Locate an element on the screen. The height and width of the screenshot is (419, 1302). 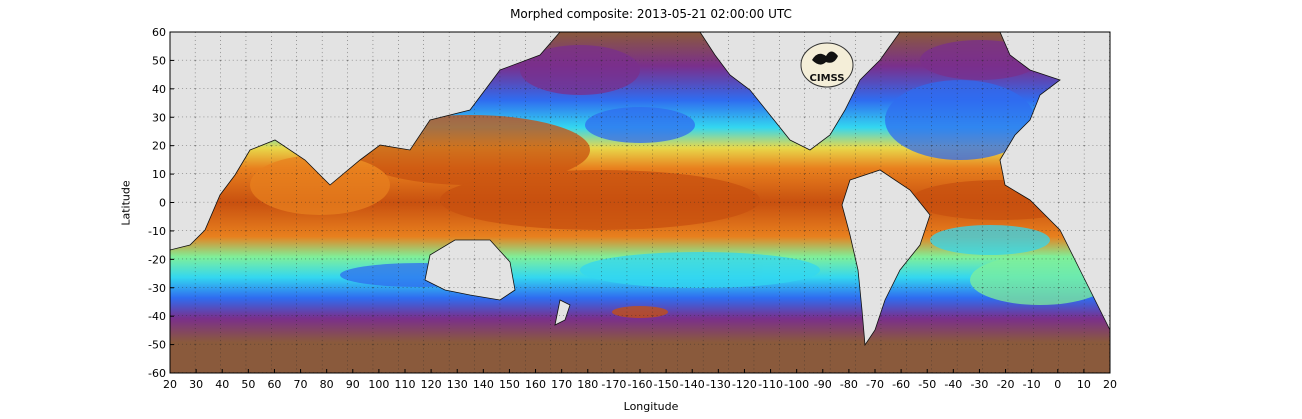
y-tick-label: 40 is located at coordinates (159, 89).